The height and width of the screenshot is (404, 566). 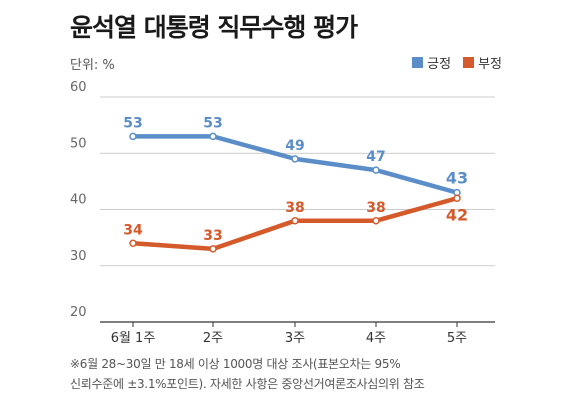 What do you see at coordinates (294, 146) in the screenshot?
I see `data-label-positive: 49` at bounding box center [294, 146].